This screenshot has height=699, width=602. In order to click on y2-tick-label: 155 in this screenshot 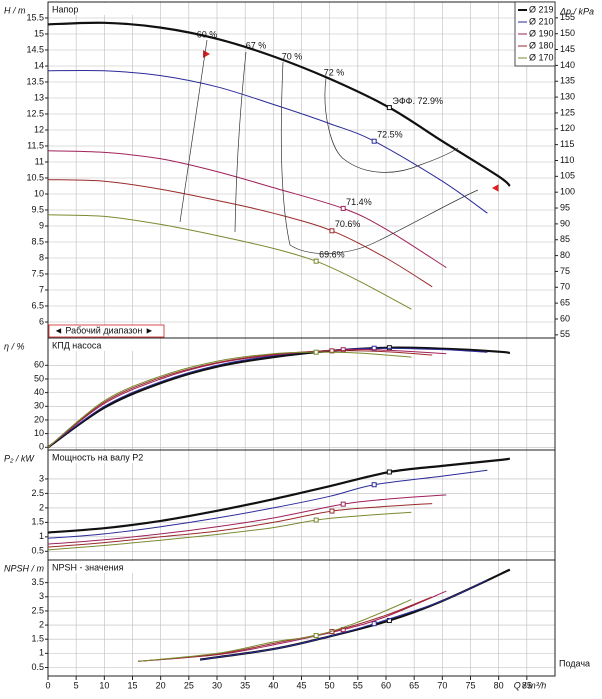, I will do `click(567, 17)`.